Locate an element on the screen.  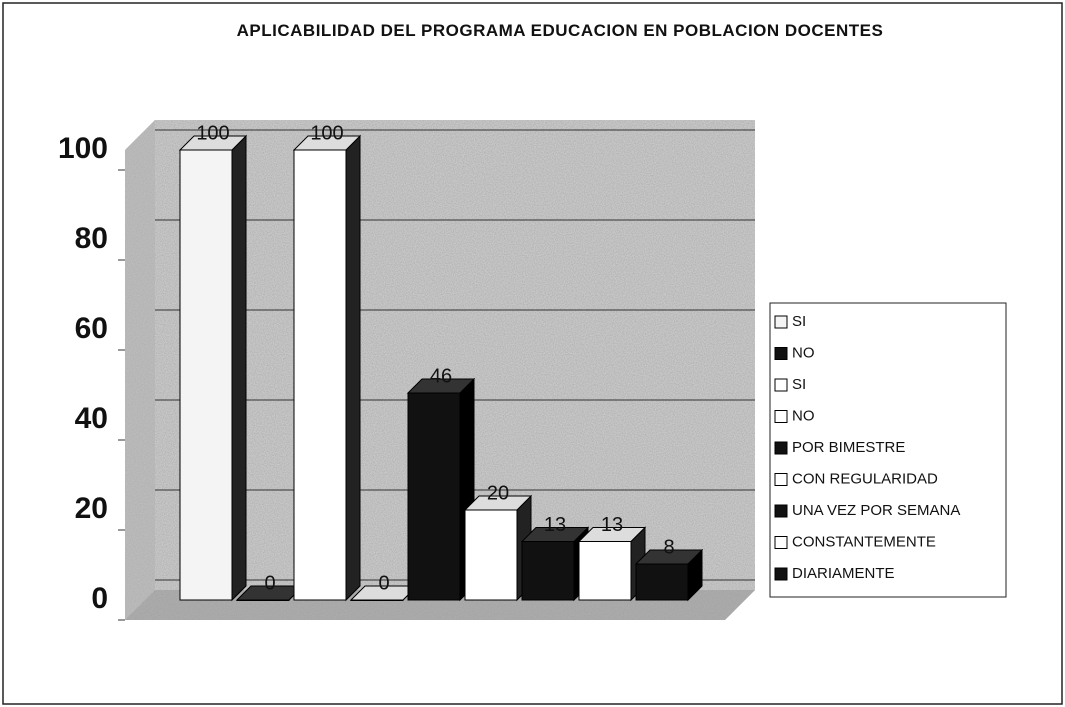
y-tick-label: 0 is located at coordinates (99, 598).